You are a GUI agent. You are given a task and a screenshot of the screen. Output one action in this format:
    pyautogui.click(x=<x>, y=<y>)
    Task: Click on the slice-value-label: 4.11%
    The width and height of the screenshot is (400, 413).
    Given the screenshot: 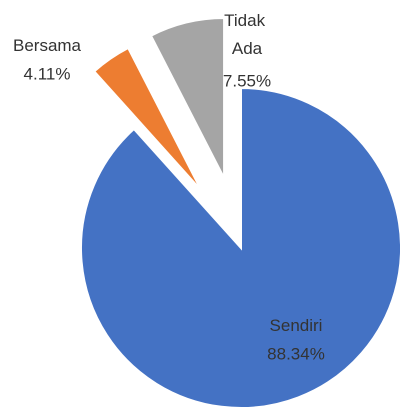 What is the action you would take?
    pyautogui.click(x=47, y=73)
    